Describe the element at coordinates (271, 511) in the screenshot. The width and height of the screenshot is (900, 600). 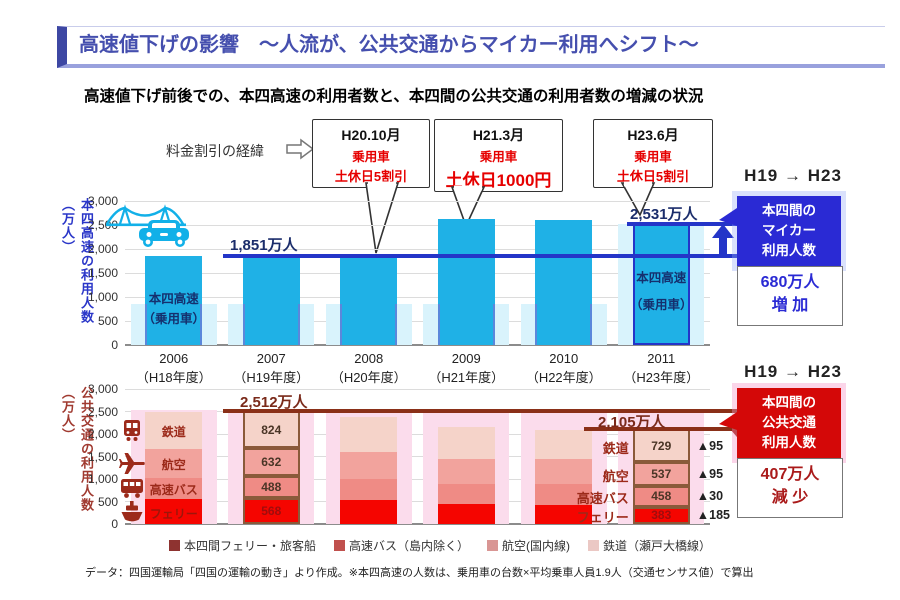
I see `segment-value: 568` at that location.